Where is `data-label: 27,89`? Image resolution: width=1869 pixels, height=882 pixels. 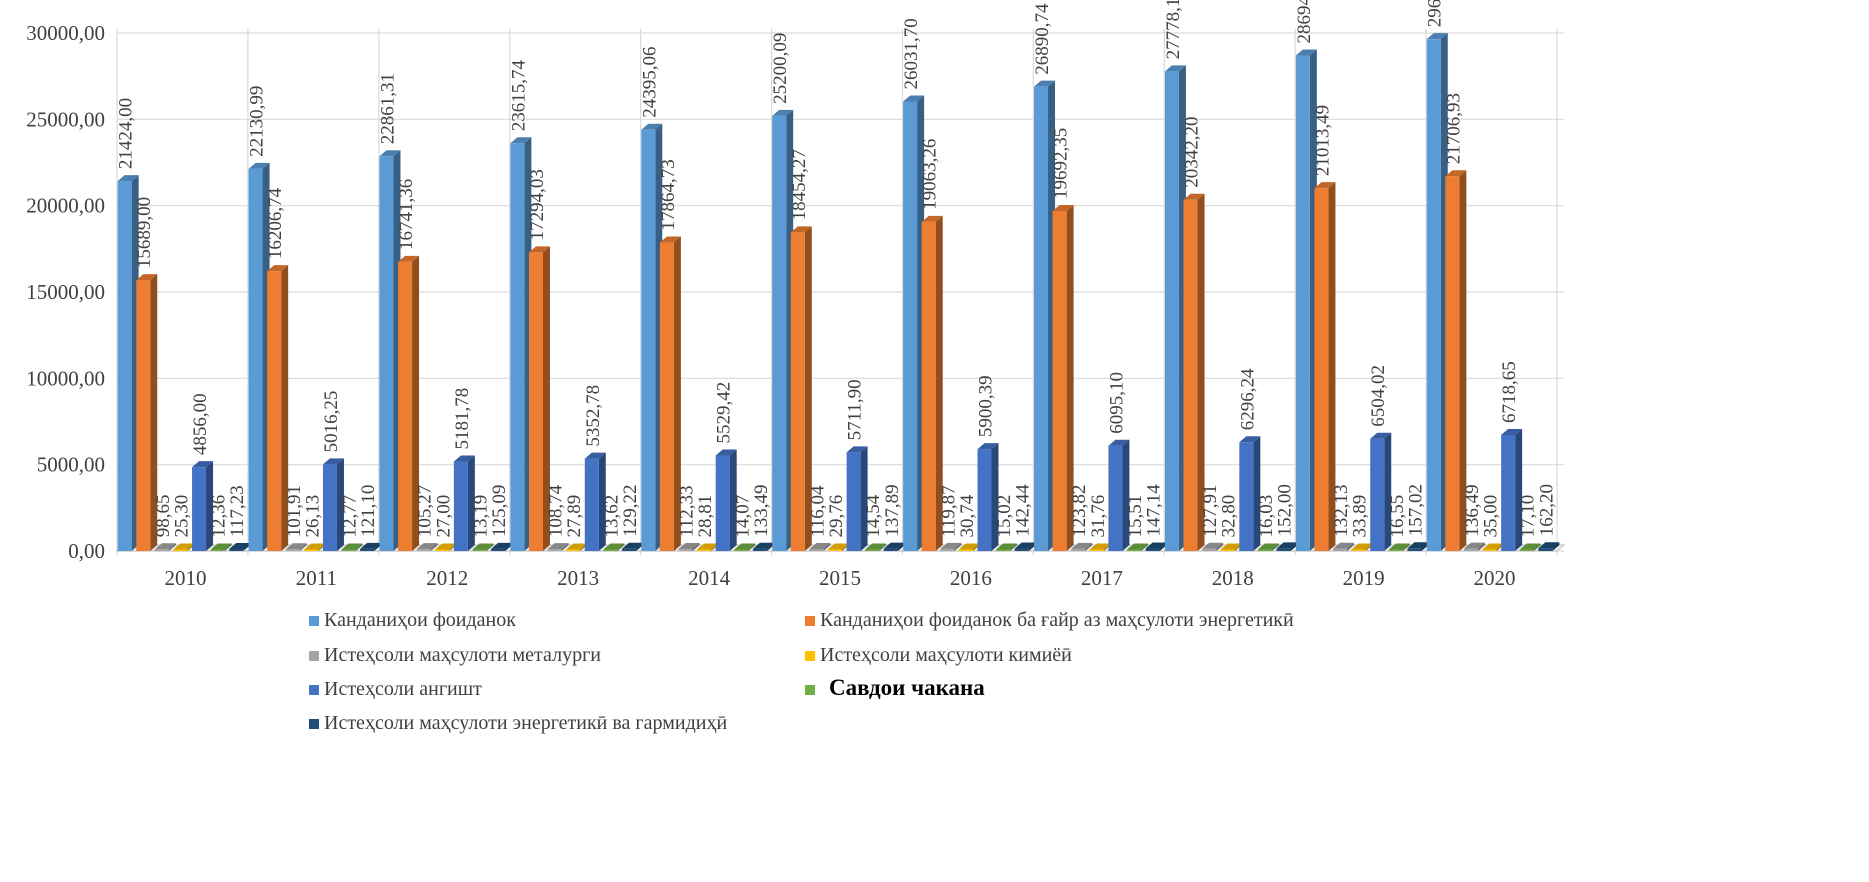
data-label: 27,89 is located at coordinates (574, 516).